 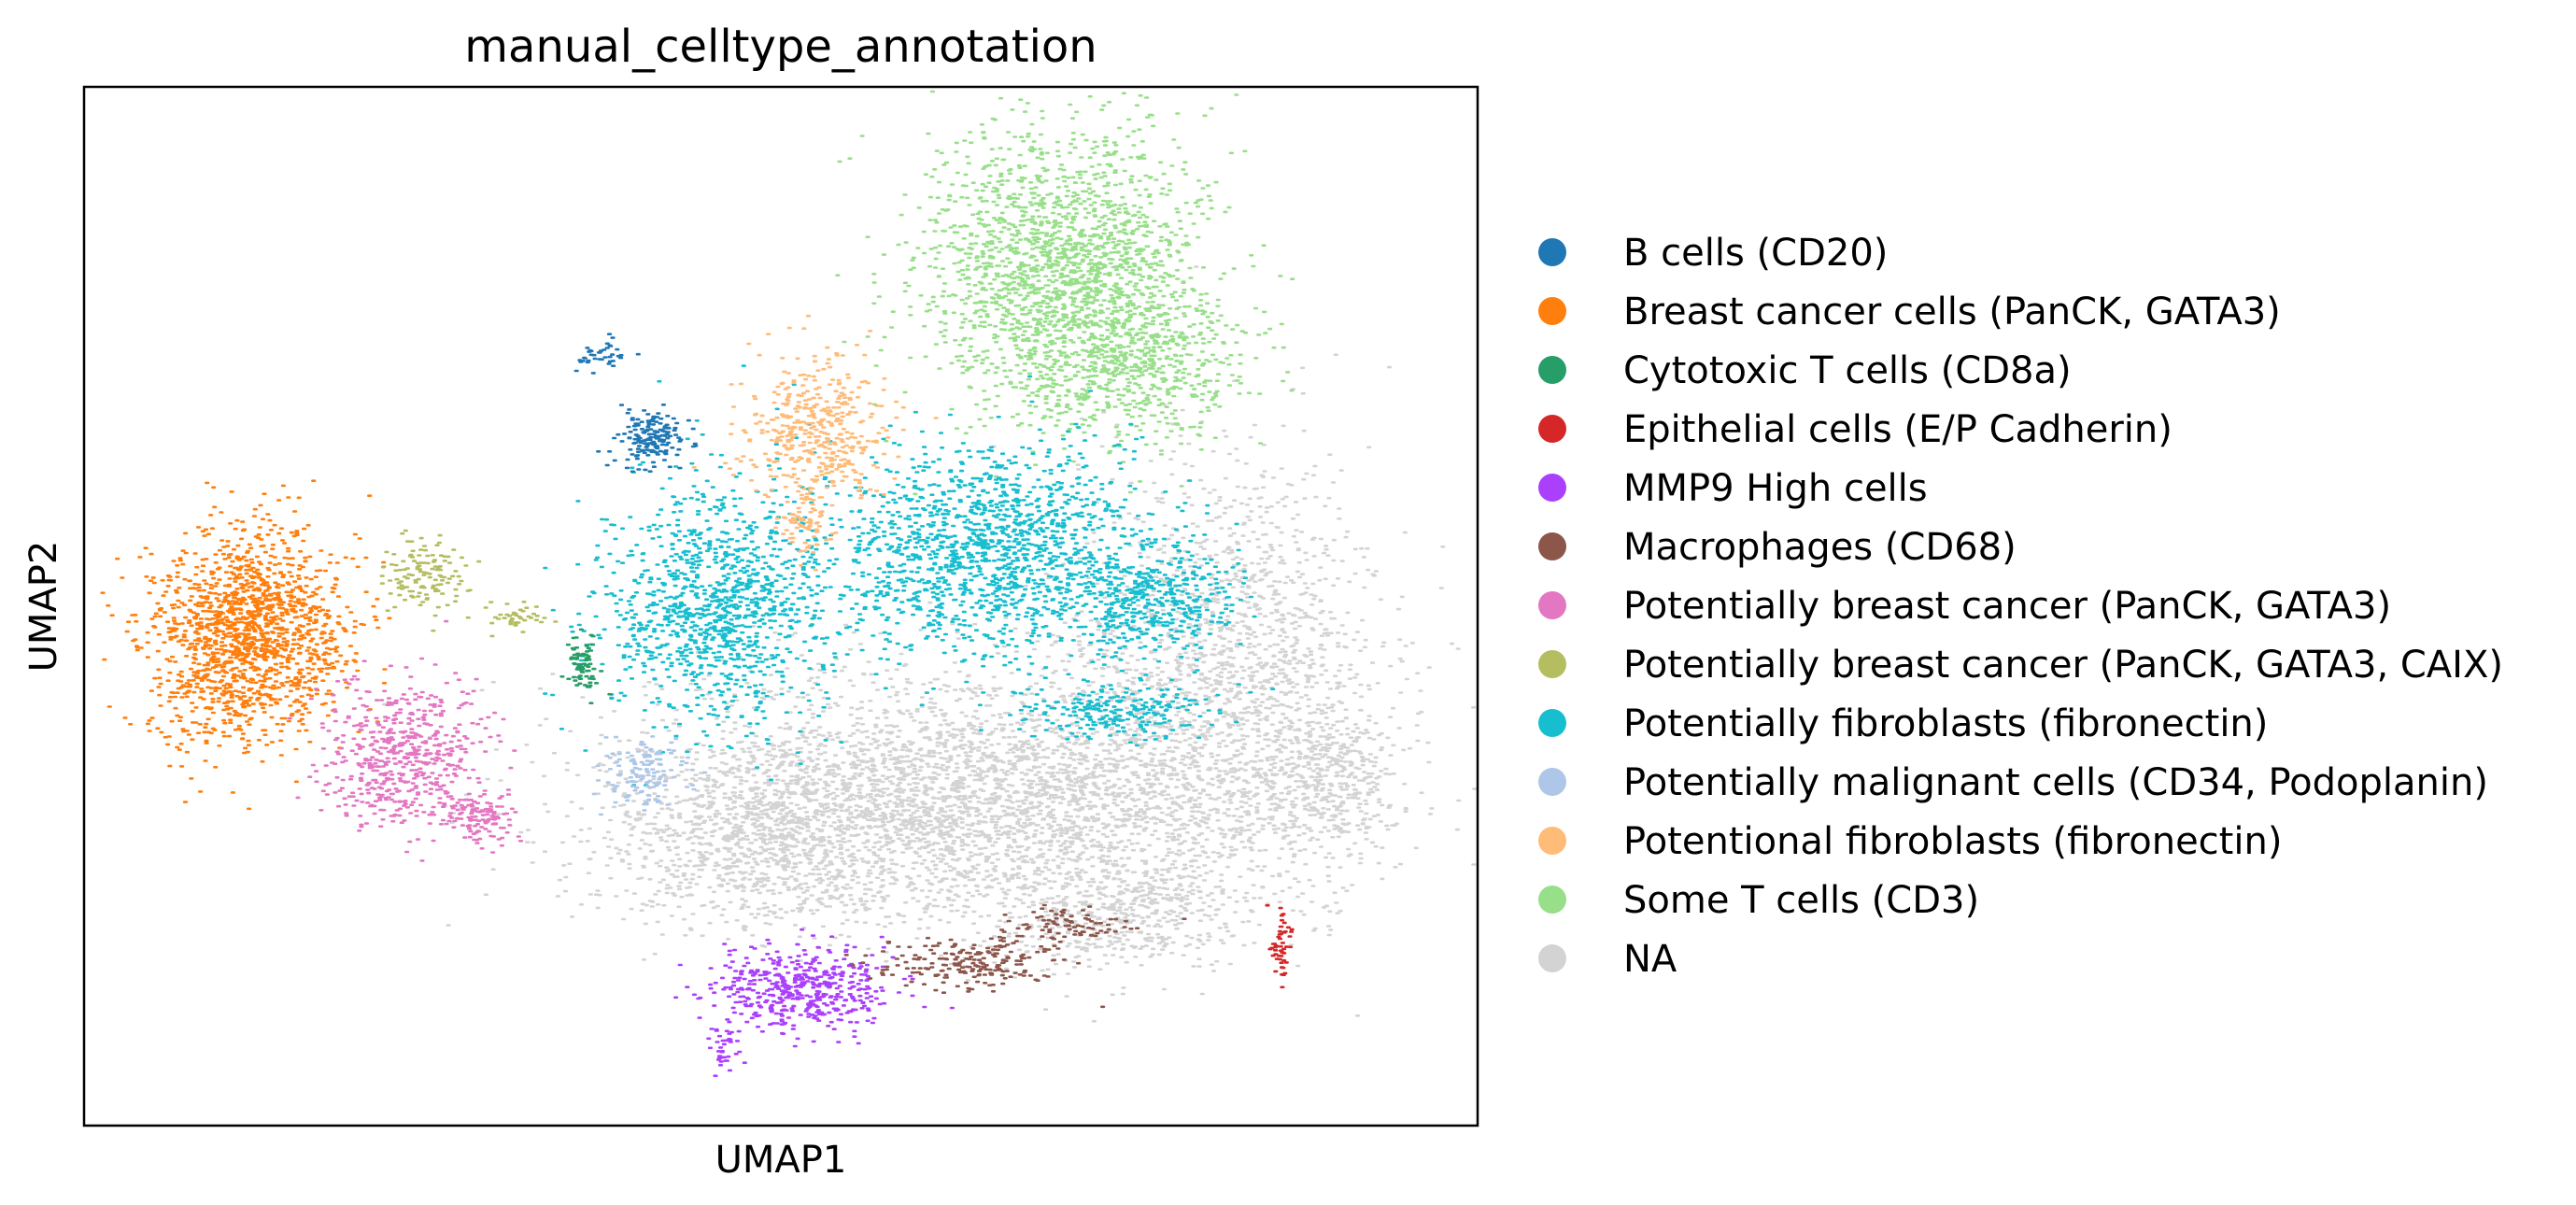 I want to click on legend-label: B cells (CD20), so click(x=1755, y=253).